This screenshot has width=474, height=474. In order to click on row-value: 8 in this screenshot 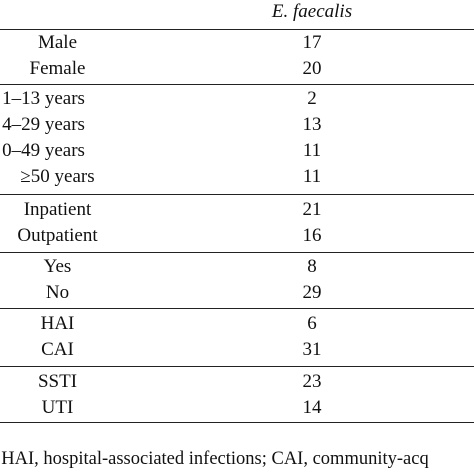, I will do `click(312, 266)`.